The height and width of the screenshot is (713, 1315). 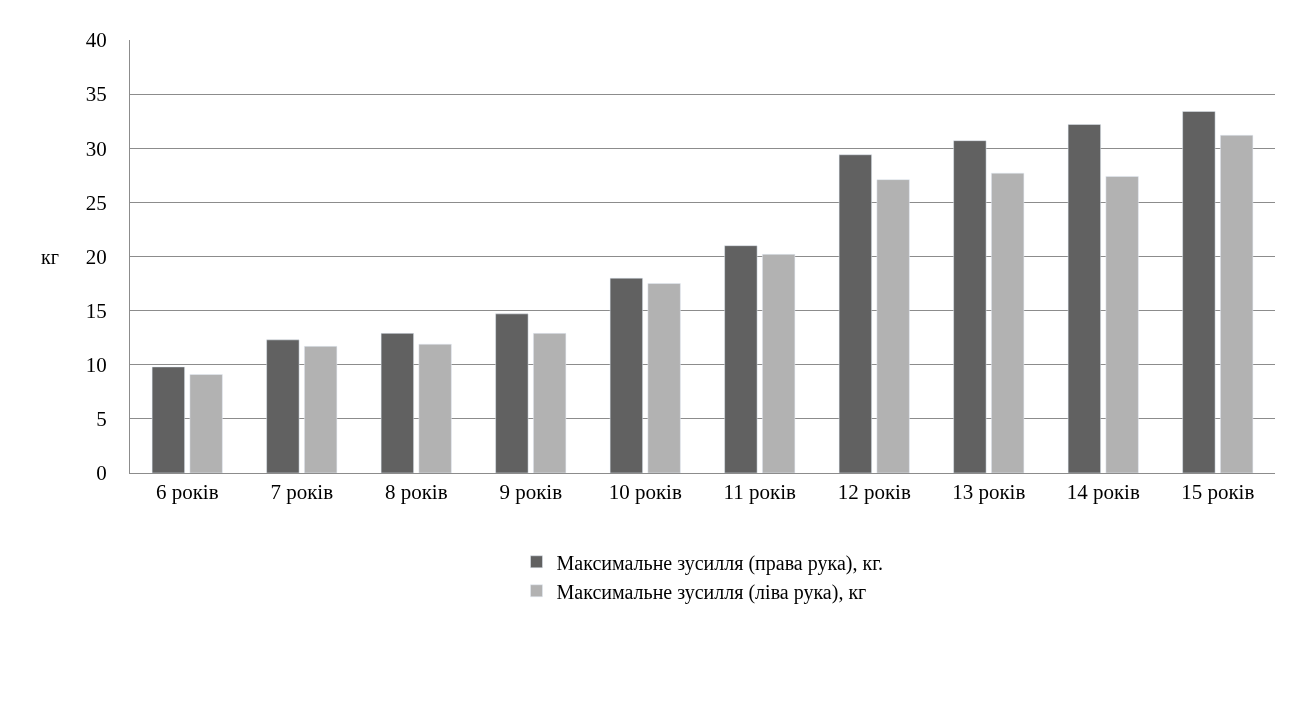 I want to click on x-tick-label: 13 років, so click(x=989, y=492).